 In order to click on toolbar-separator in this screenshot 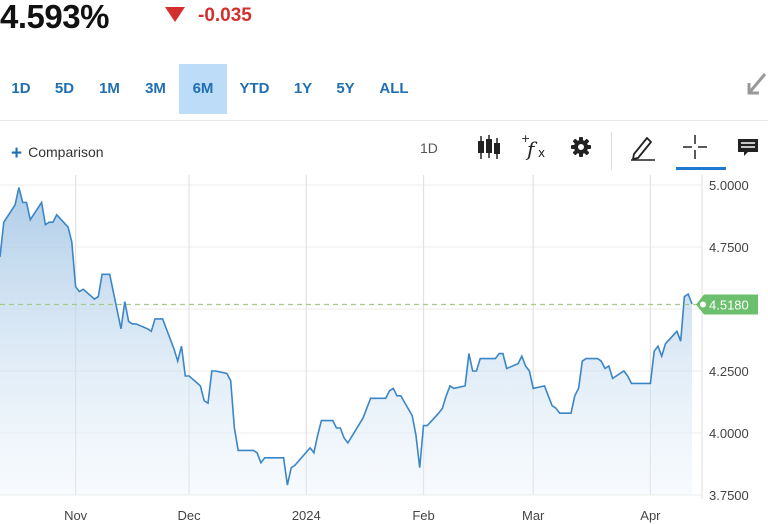, I will do `click(611, 151)`.